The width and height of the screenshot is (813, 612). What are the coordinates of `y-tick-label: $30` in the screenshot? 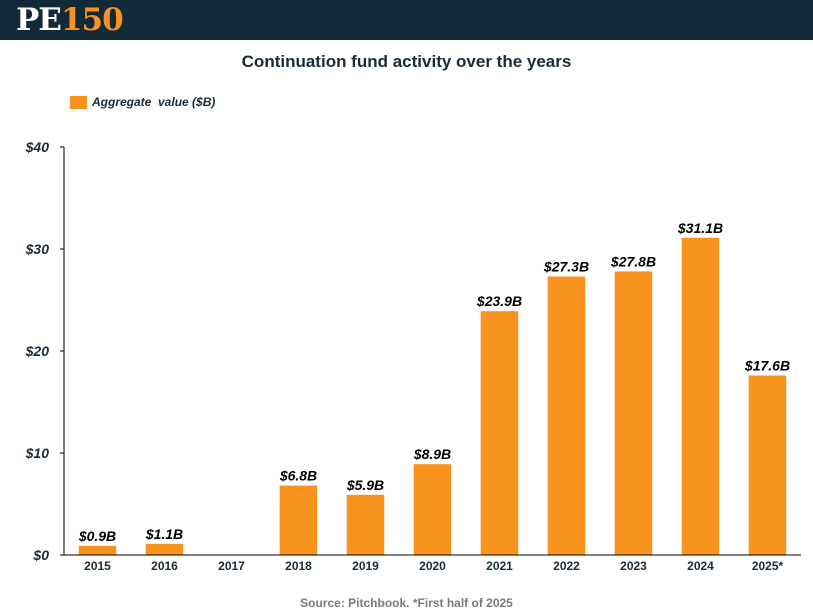 It's located at (37, 249).